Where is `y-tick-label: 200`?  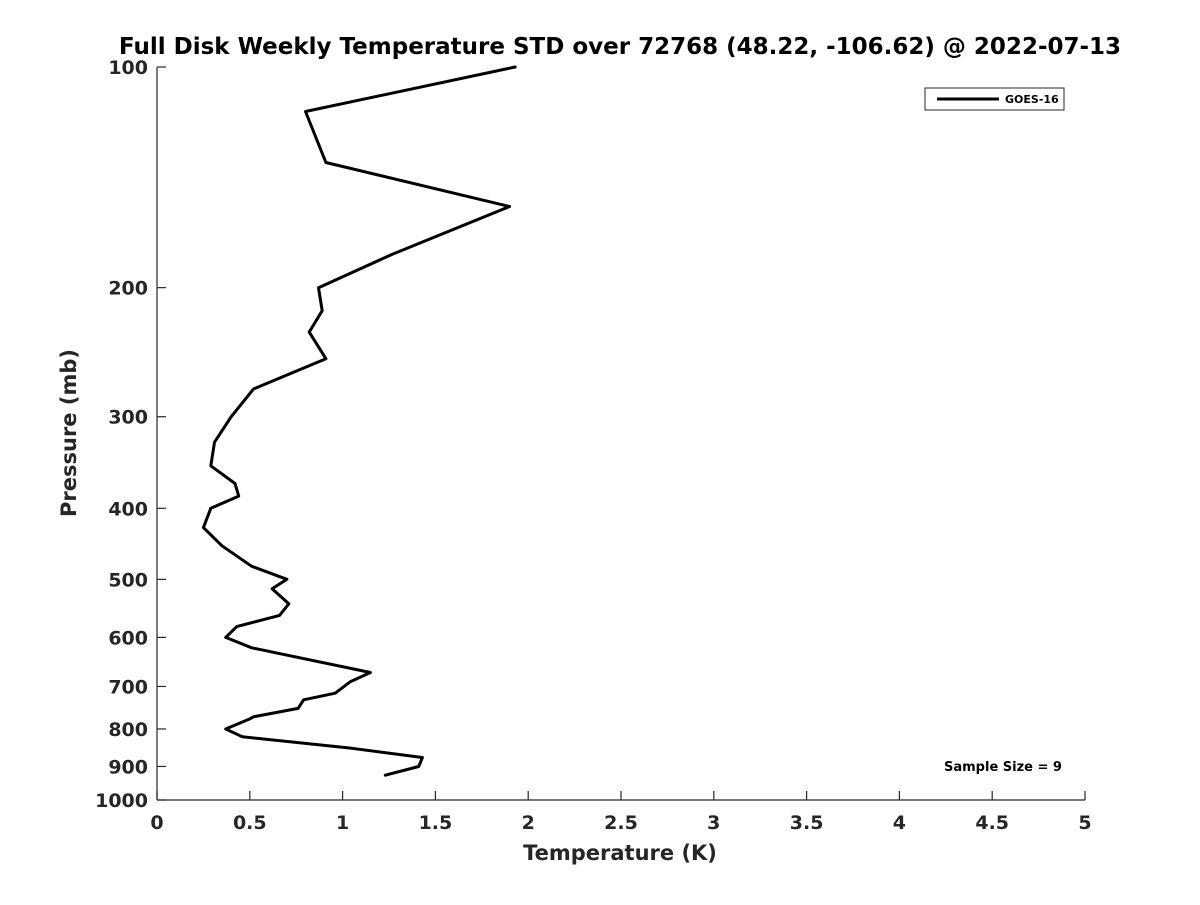
y-tick-label: 200 is located at coordinates (128, 289).